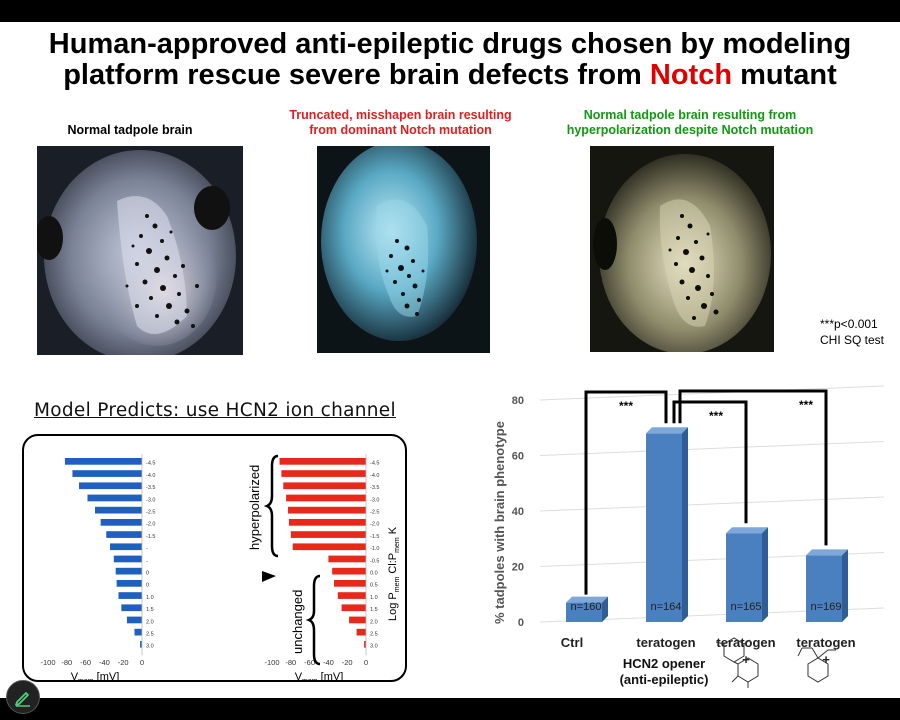 Image resolution: width=900 pixels, height=720 pixels. Describe the element at coordinates (826, 607) in the screenshot. I see `n-label: n=169` at that location.